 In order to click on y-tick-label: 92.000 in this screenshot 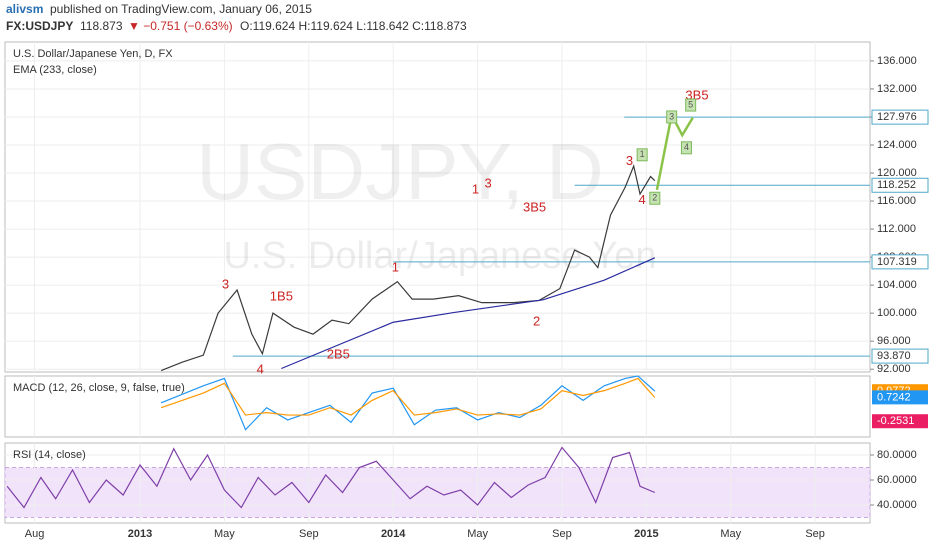, I will do `click(894, 369)`.